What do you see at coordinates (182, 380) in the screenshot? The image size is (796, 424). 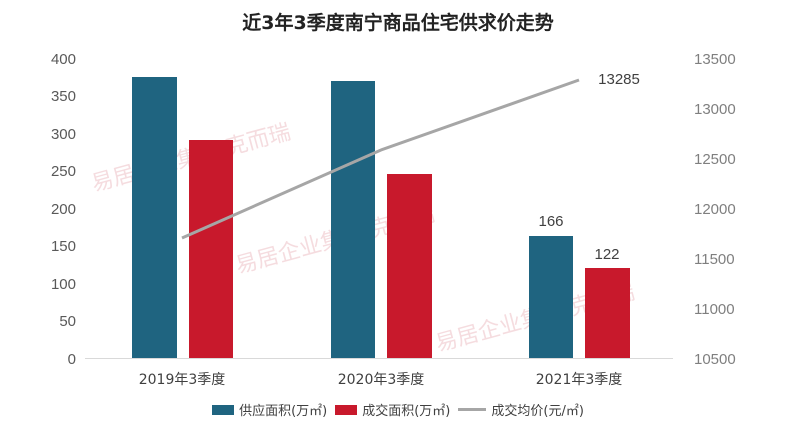 I see `x-label-2019: 2019年3季度` at bounding box center [182, 380].